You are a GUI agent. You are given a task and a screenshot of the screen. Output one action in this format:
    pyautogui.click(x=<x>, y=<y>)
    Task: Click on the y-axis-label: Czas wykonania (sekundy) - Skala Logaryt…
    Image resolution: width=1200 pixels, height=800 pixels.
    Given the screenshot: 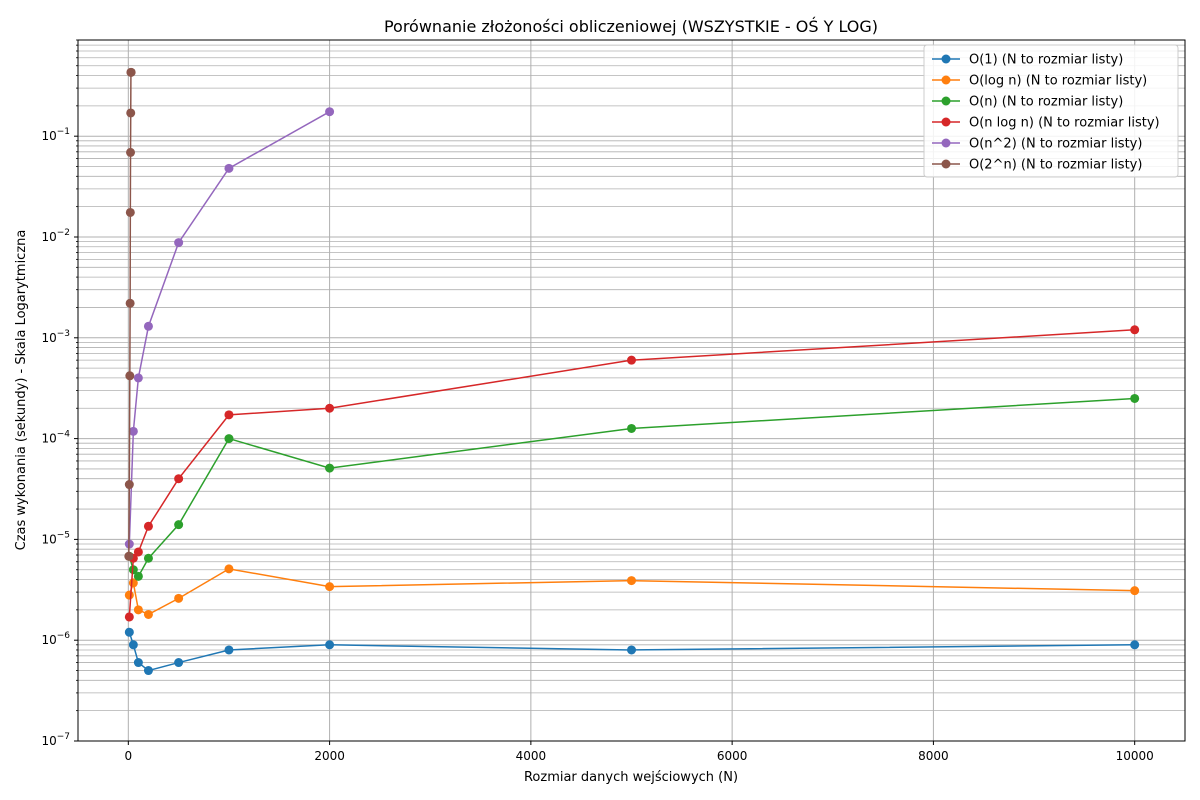 What is the action you would take?
    pyautogui.click(x=21, y=390)
    